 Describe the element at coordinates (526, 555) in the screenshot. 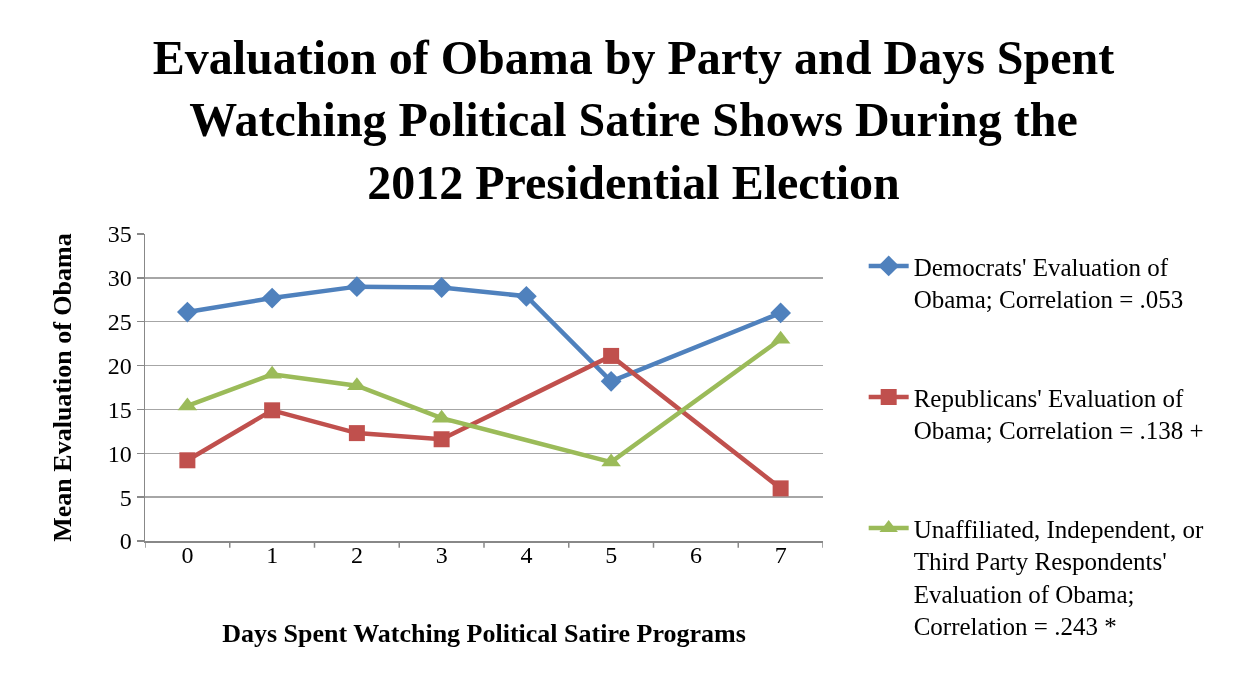

I see `x-tick-label: 4` at that location.